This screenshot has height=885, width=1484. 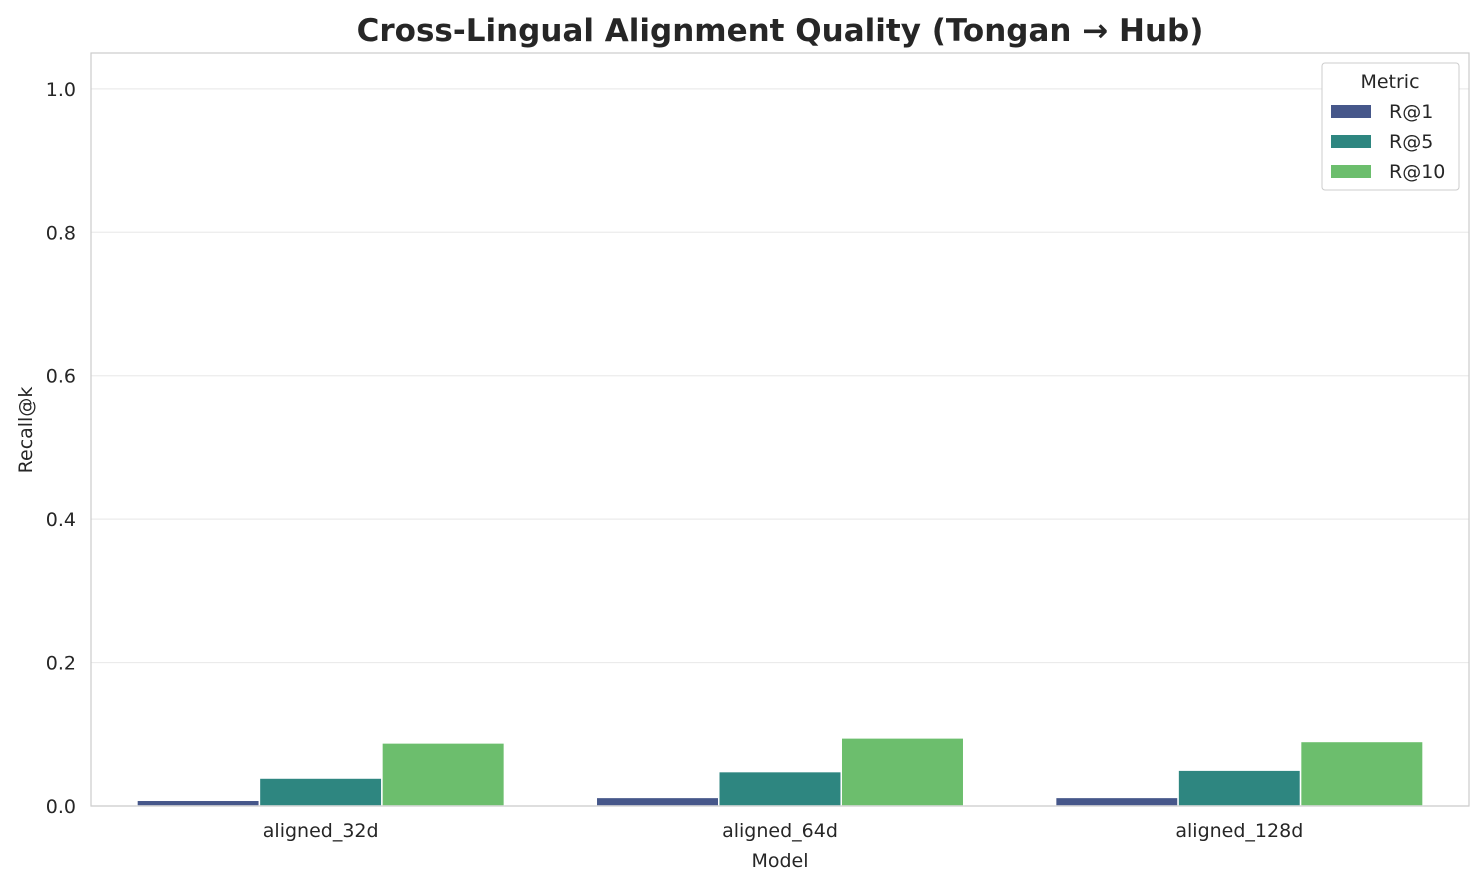 What do you see at coordinates (1389, 82) in the screenshot?
I see `legend-title: Metric` at bounding box center [1389, 82].